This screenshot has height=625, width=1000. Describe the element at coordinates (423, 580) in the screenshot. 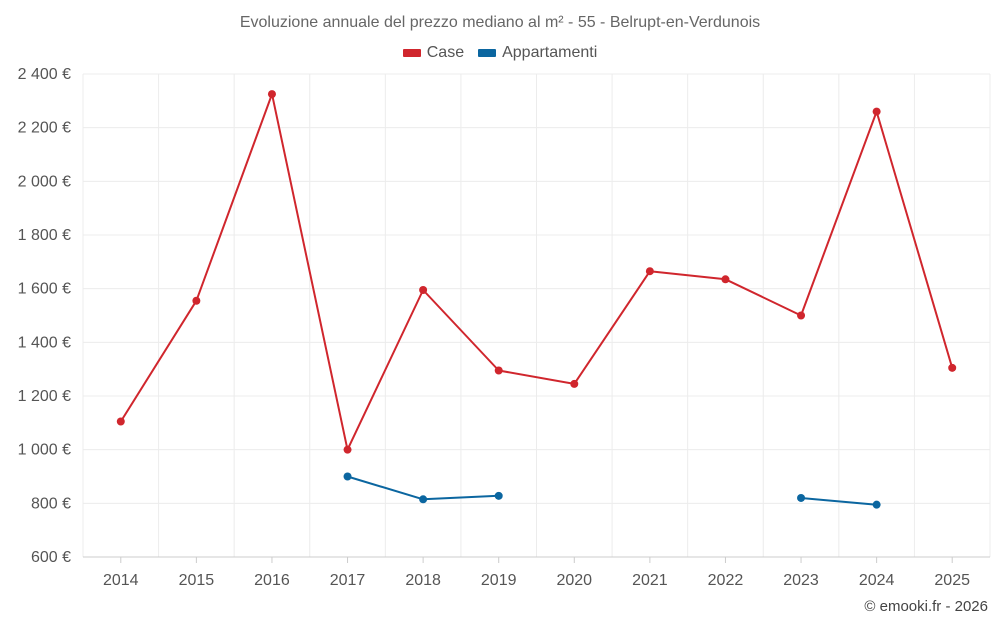

I see `x-tick-label: 2018` at that location.